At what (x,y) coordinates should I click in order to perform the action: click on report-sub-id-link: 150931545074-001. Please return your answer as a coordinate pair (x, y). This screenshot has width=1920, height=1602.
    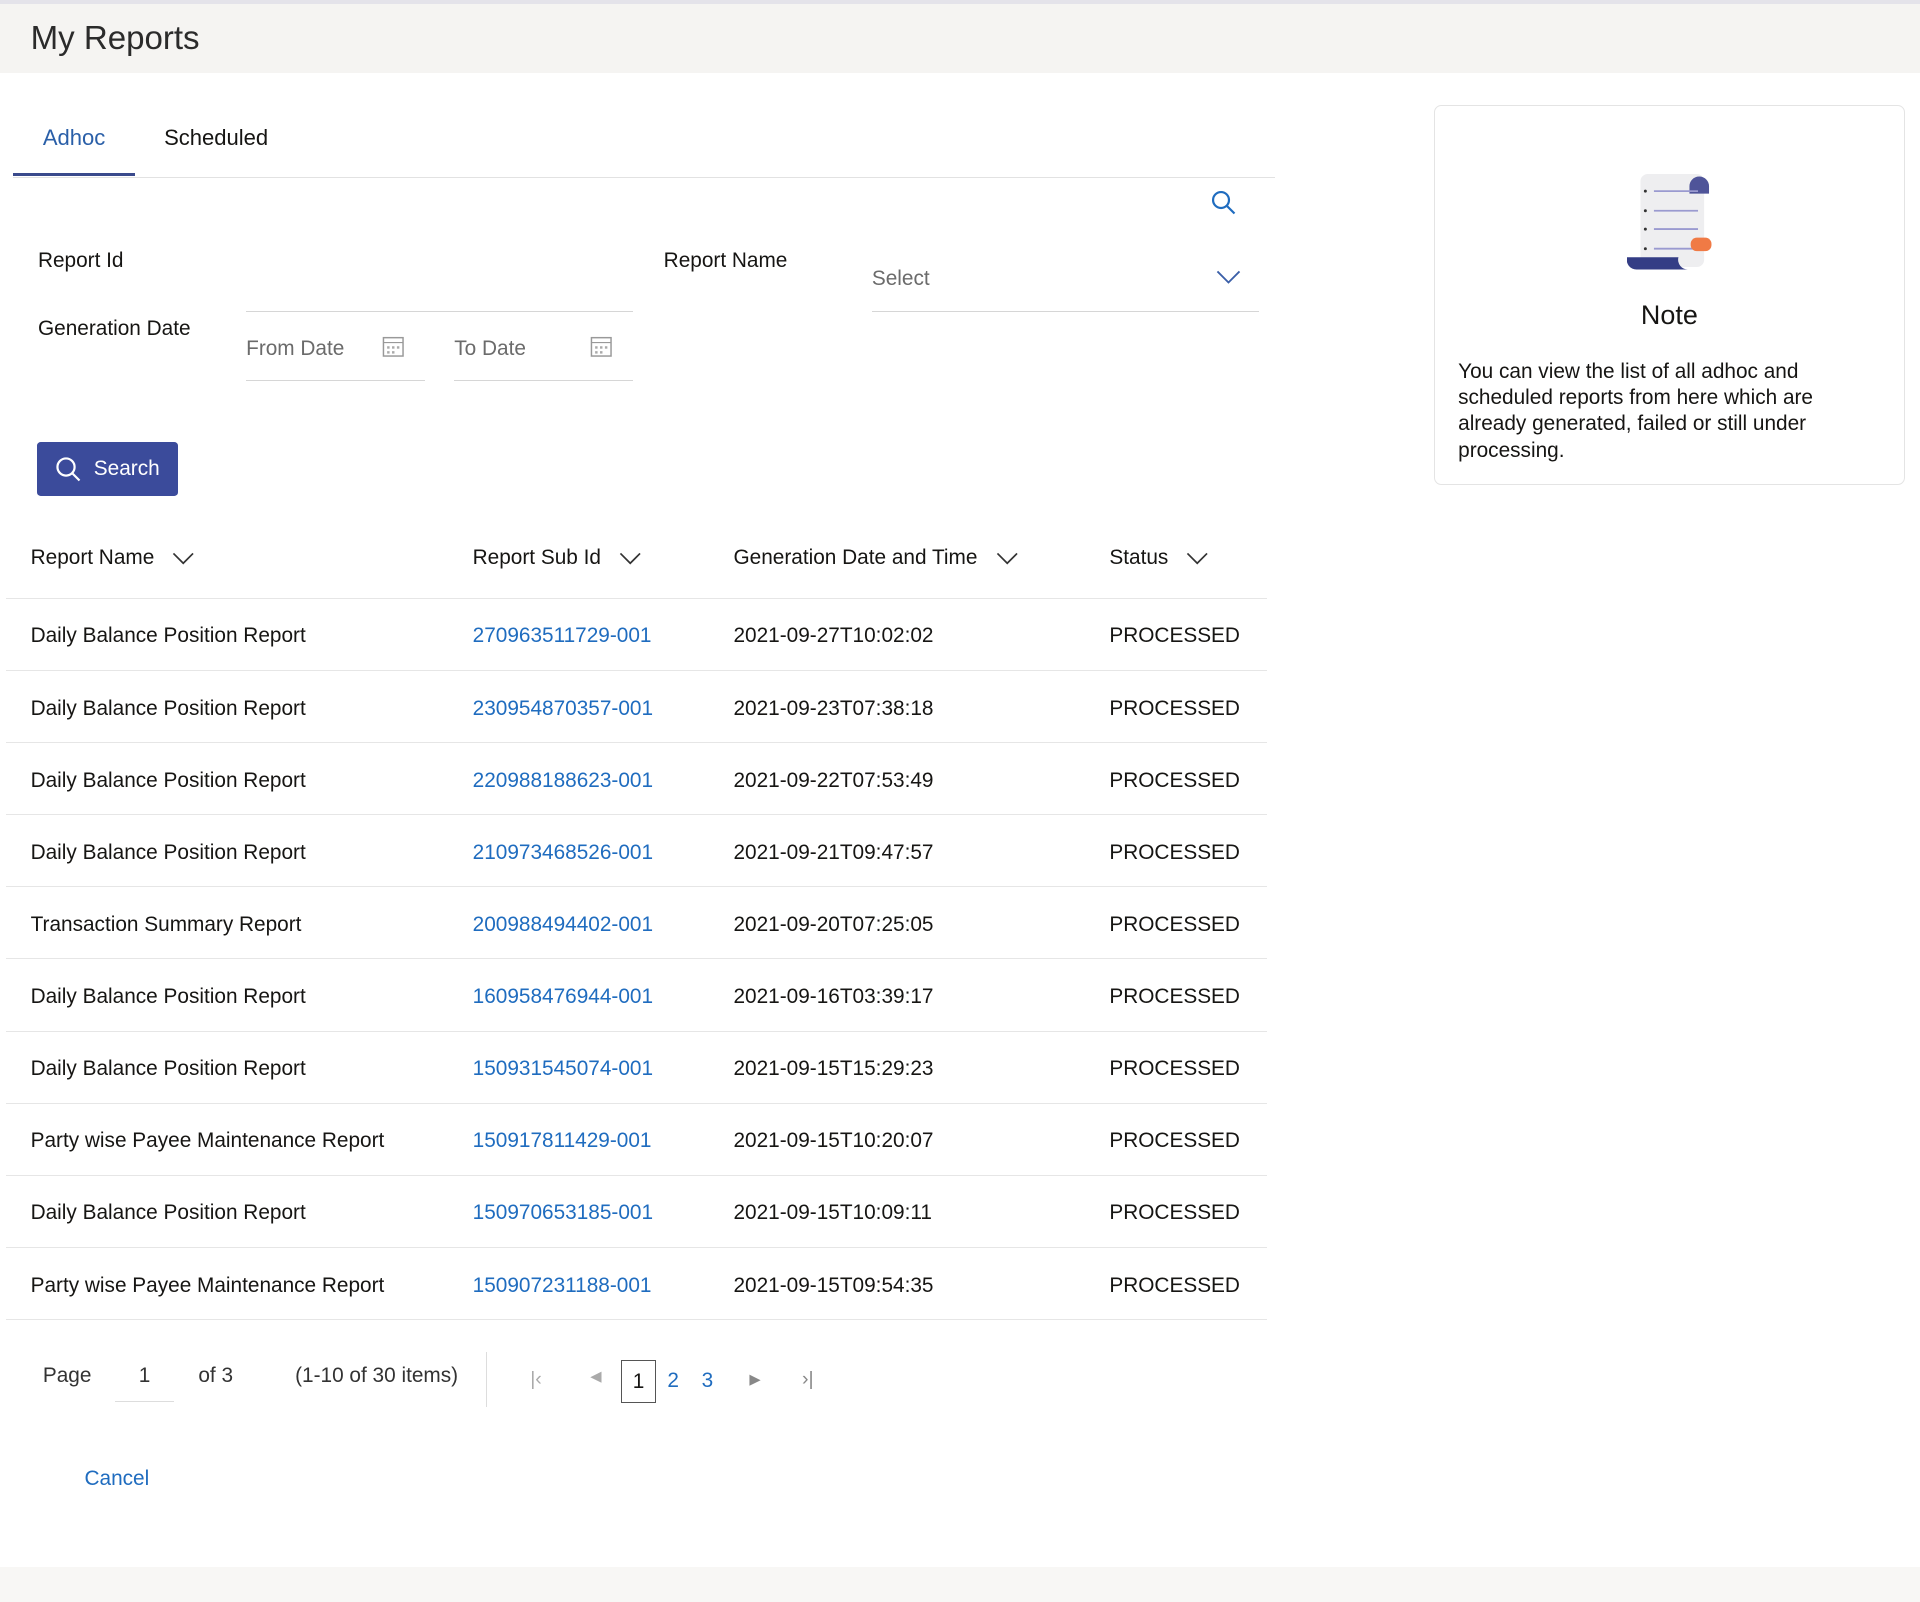
    Looking at the image, I should click on (563, 1069).